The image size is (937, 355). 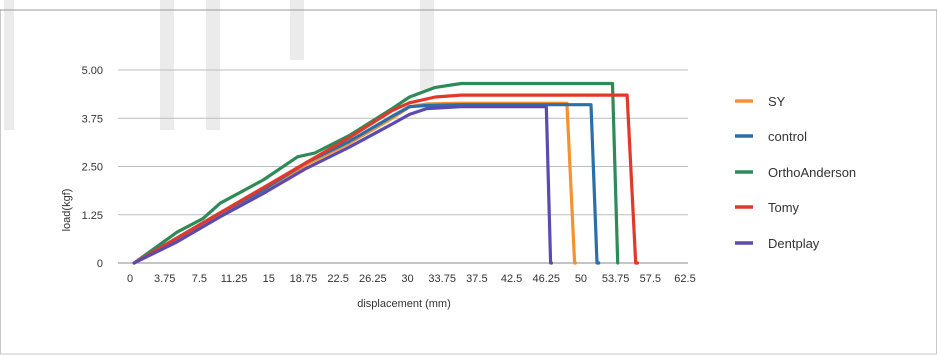 I want to click on x-axis-label: displacement (mm), so click(x=404, y=304).